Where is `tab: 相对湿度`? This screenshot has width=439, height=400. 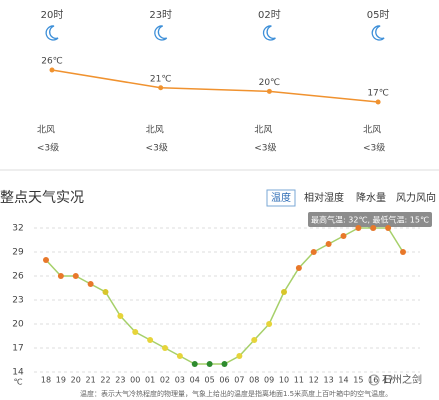
tab: 相对湿度 is located at coordinates (324, 197).